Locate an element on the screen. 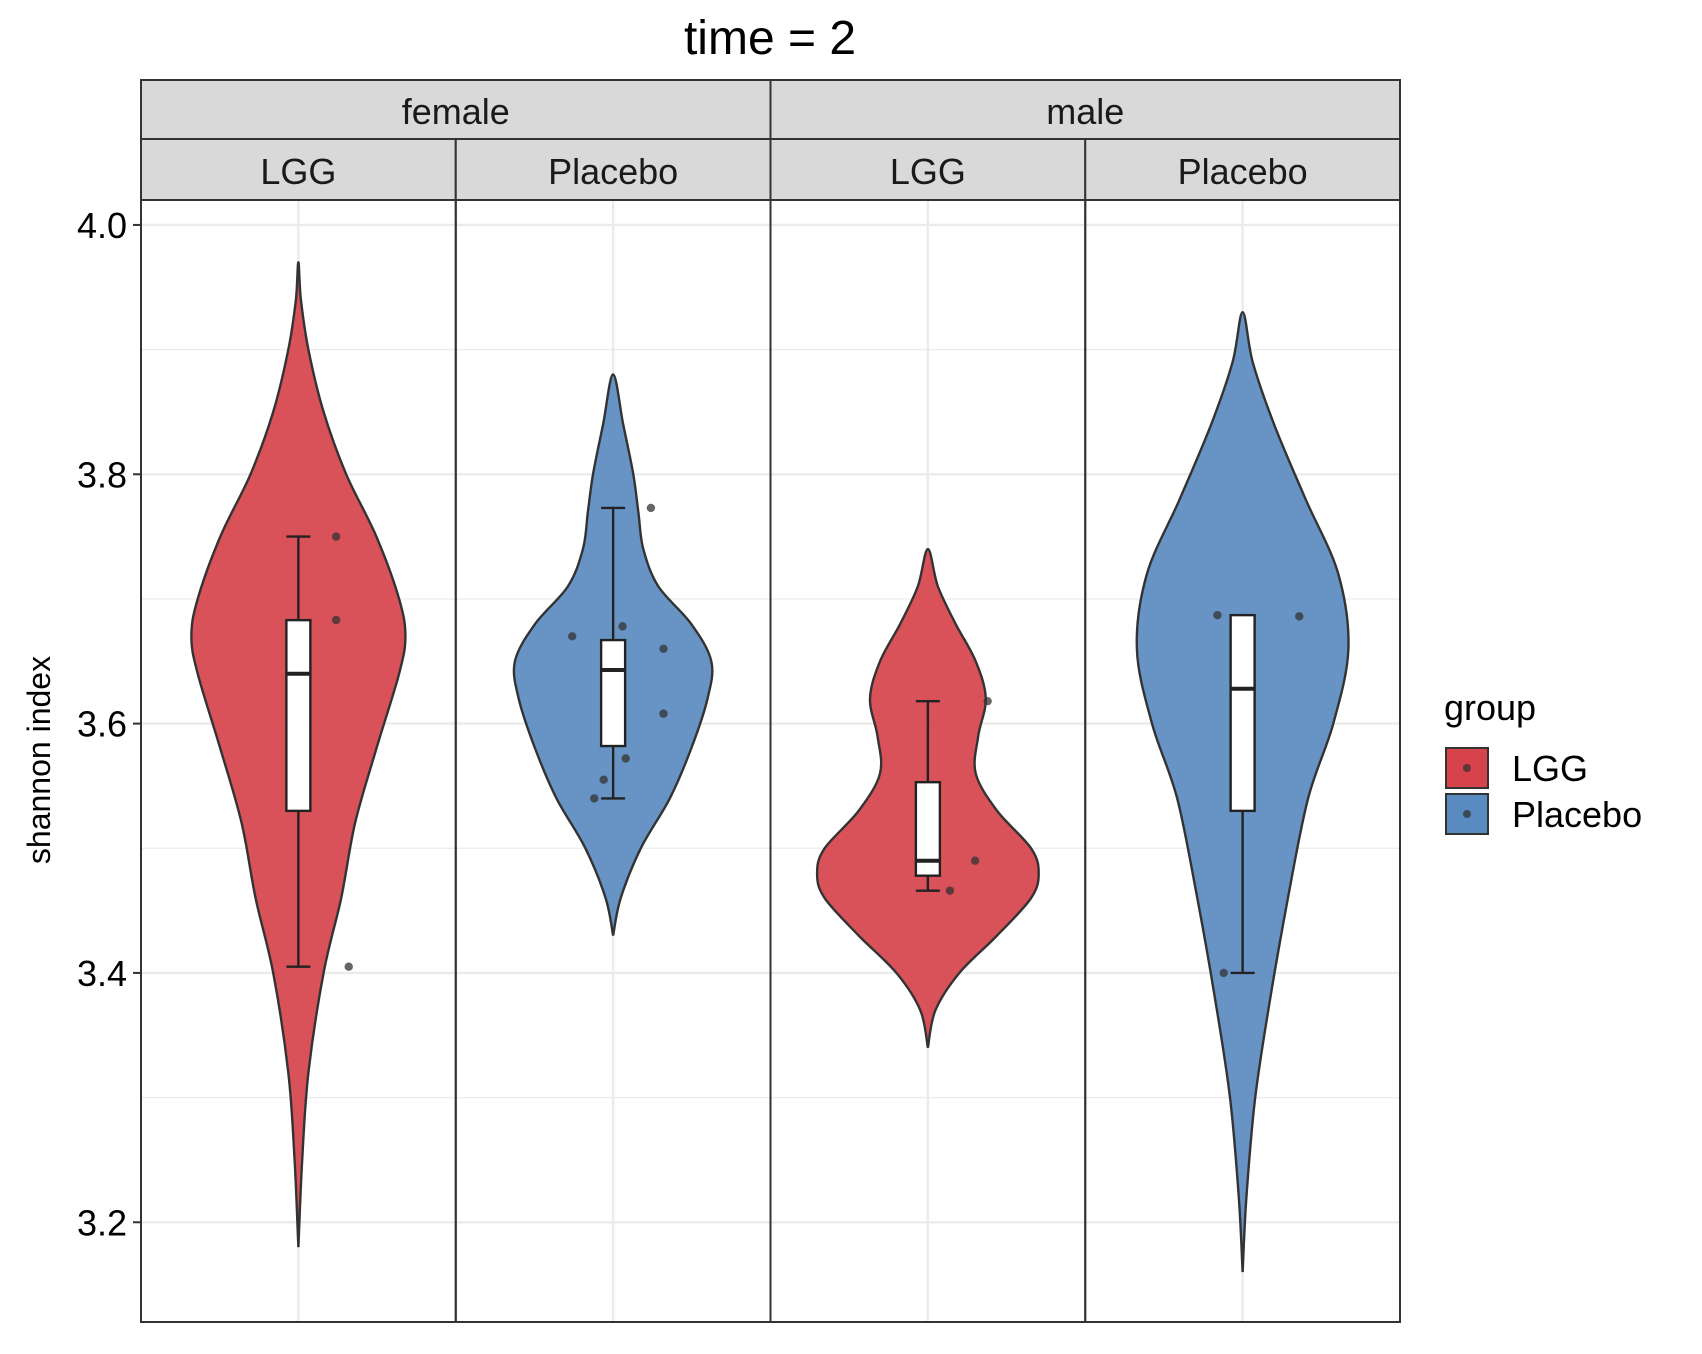  legend: group LGG Placebo is located at coordinates (1543, 761).